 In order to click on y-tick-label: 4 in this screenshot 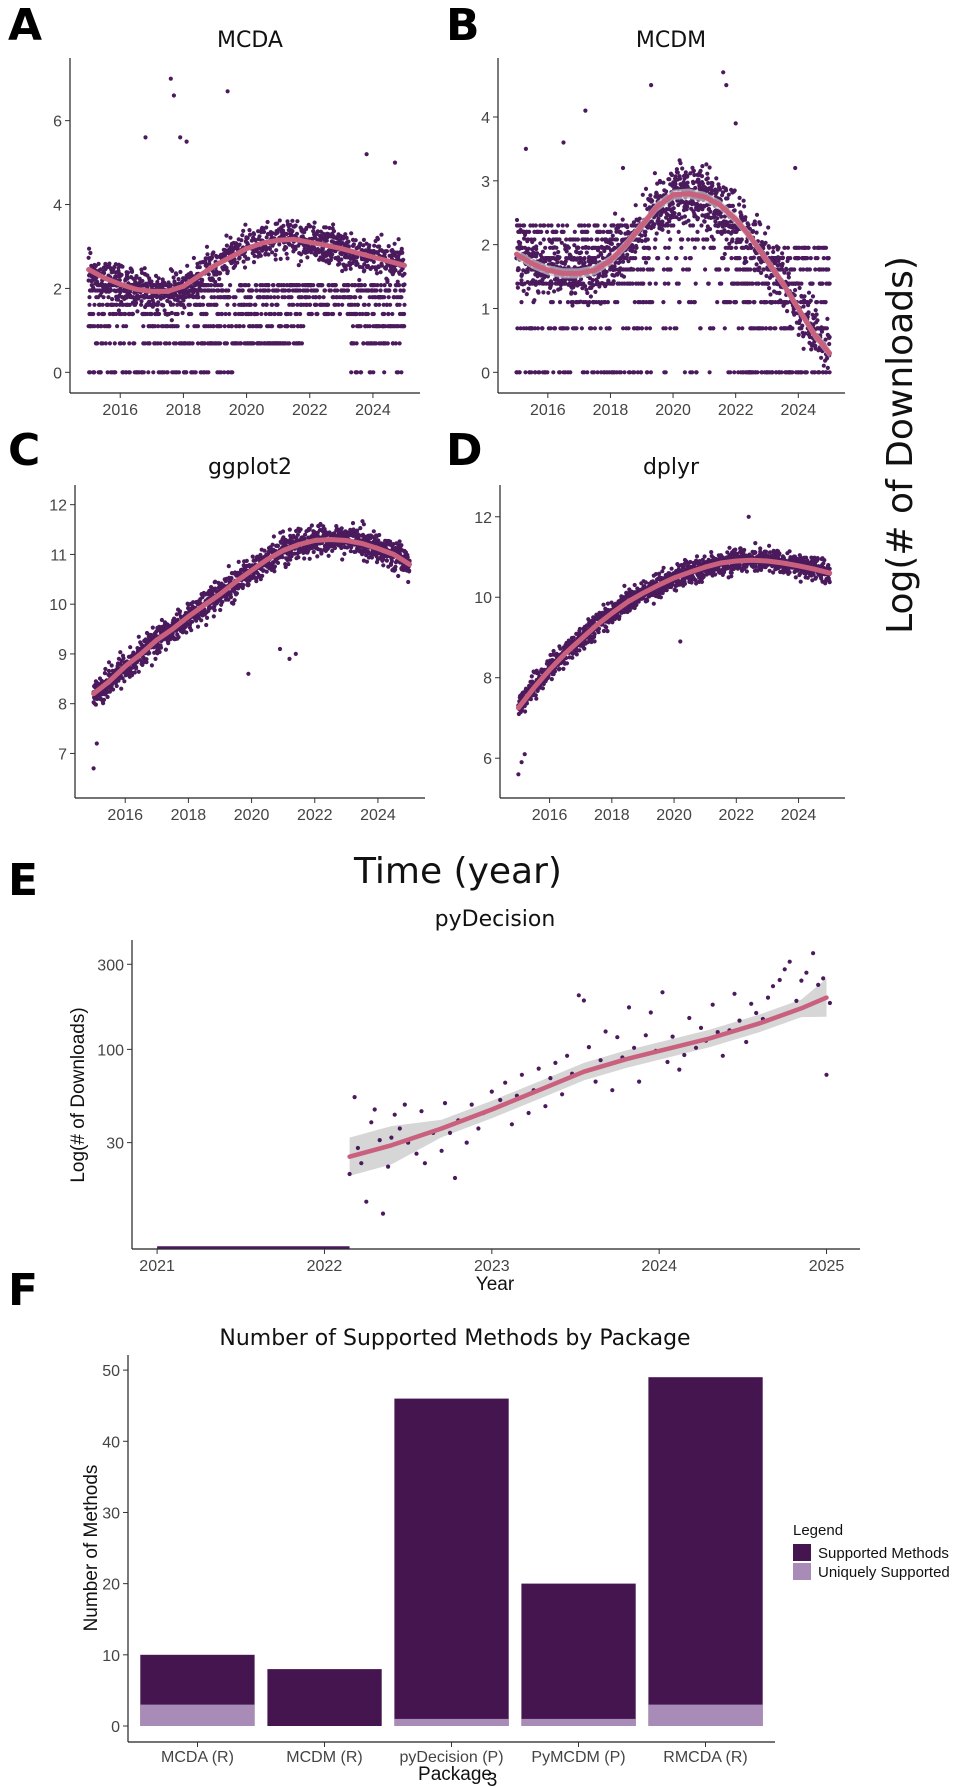, I will do `click(485, 118)`.